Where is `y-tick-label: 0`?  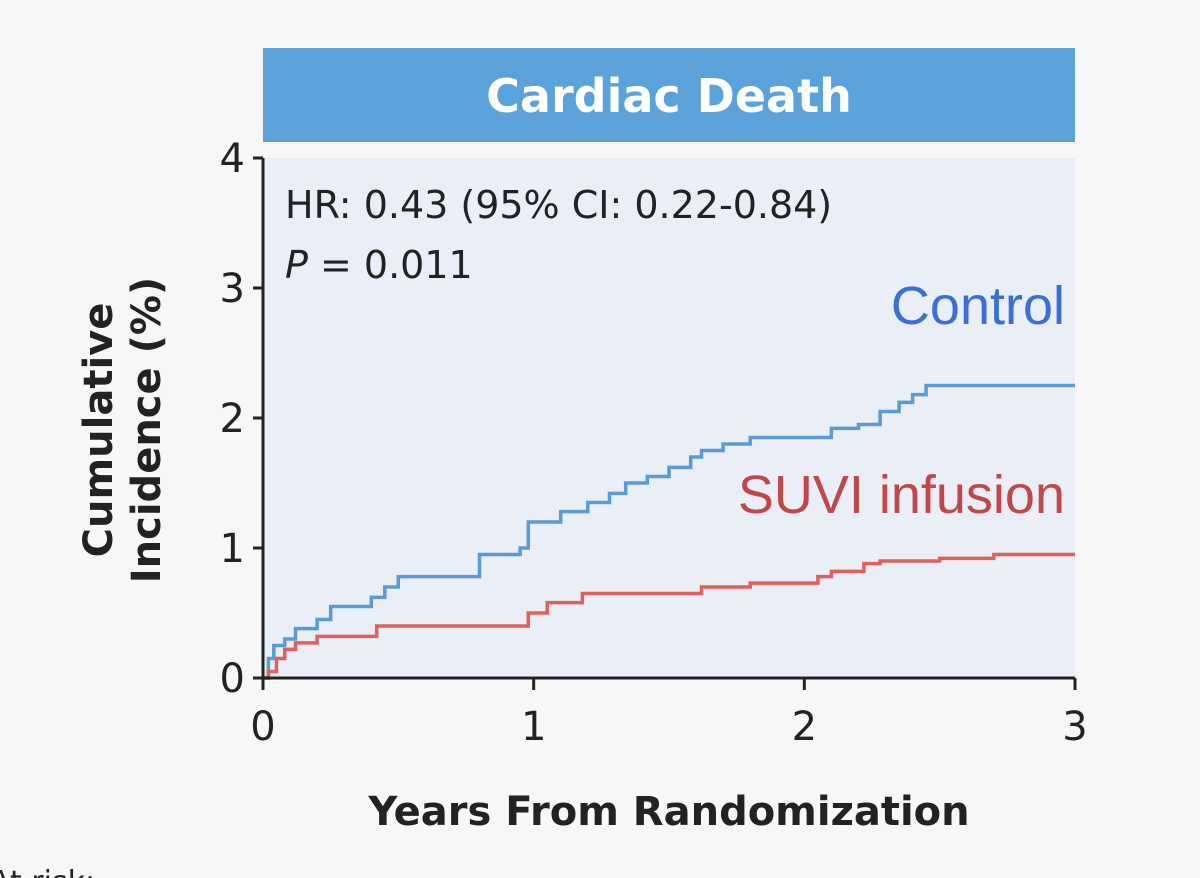
y-tick-label: 0 is located at coordinates (232, 679).